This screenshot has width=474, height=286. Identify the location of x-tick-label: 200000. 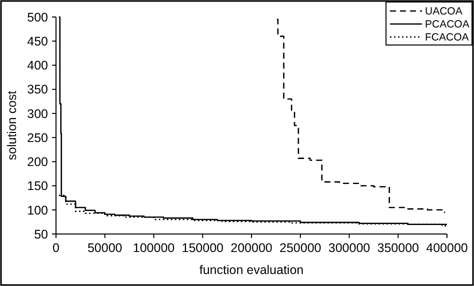
(251, 248).